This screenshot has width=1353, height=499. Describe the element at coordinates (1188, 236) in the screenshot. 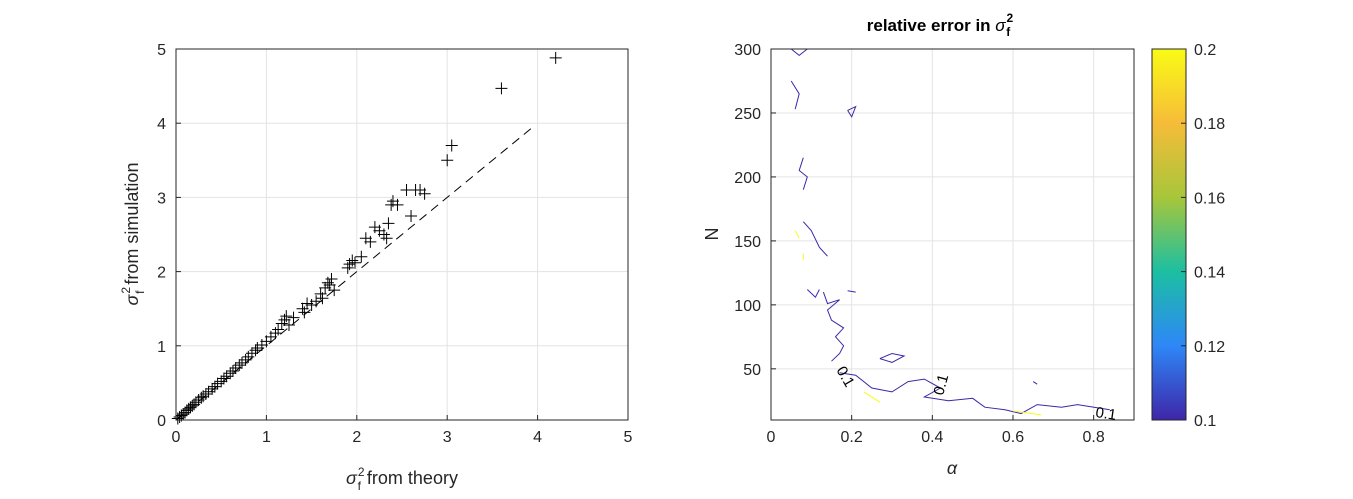

I see `colorbar: 0.1 0.12 0.14 0.16 0.18 0.2` at that location.